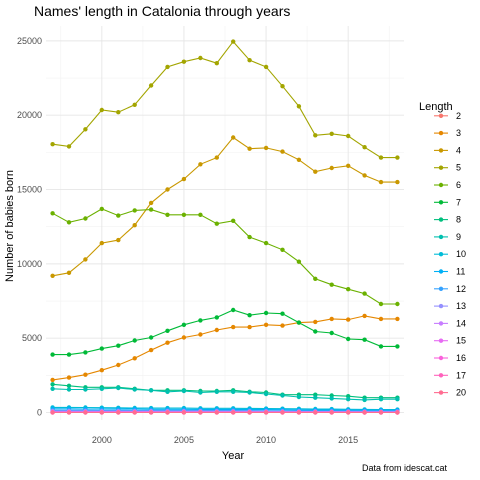 The image size is (480, 480). I want to click on legend-label: 15, so click(461, 341).